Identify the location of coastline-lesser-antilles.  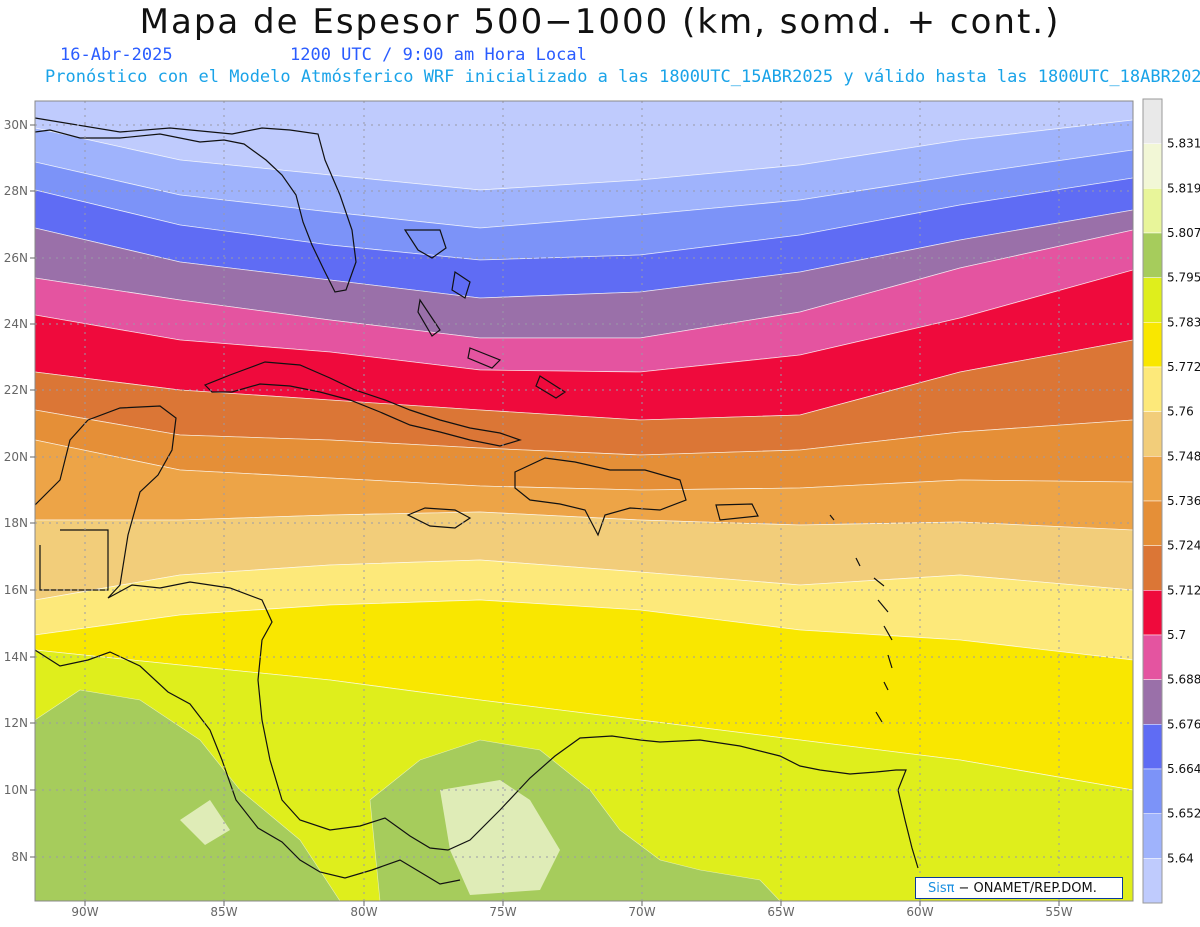
(861, 618).